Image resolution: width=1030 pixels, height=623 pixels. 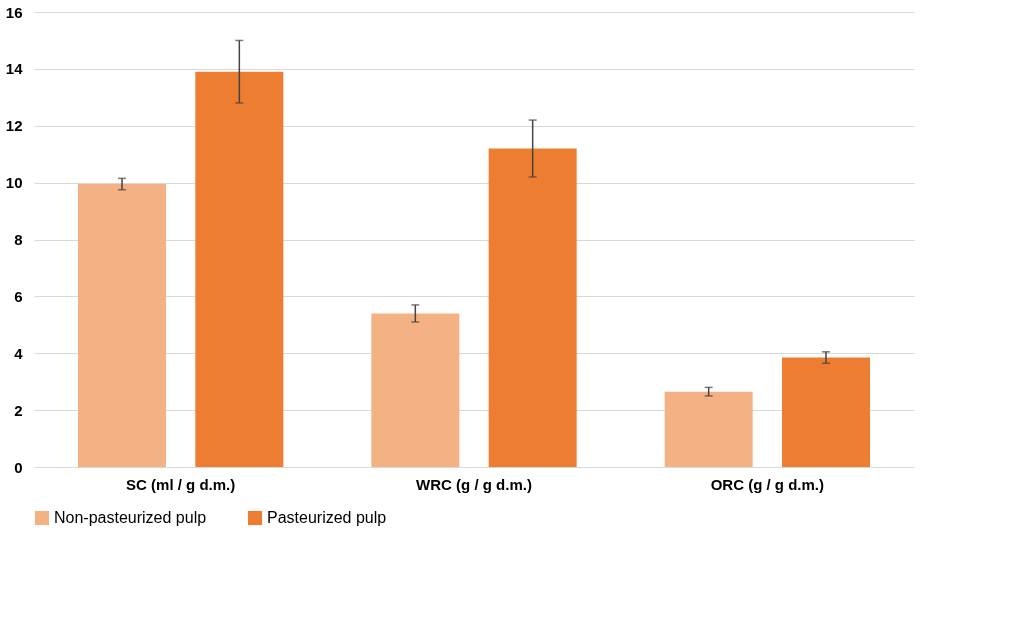 I want to click on y-tick-label: 0, so click(x=18, y=467).